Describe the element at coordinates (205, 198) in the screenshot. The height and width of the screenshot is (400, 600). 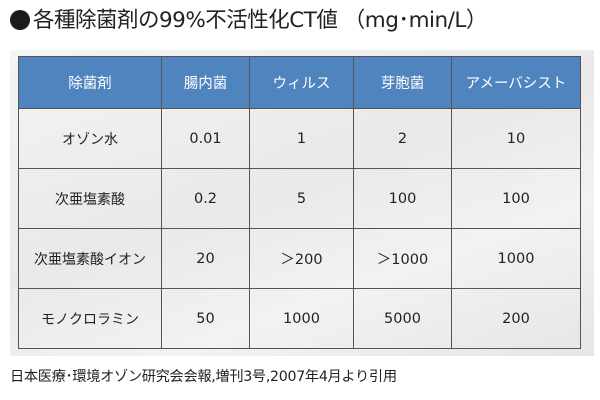
I see `cell-value: 0.2` at that location.